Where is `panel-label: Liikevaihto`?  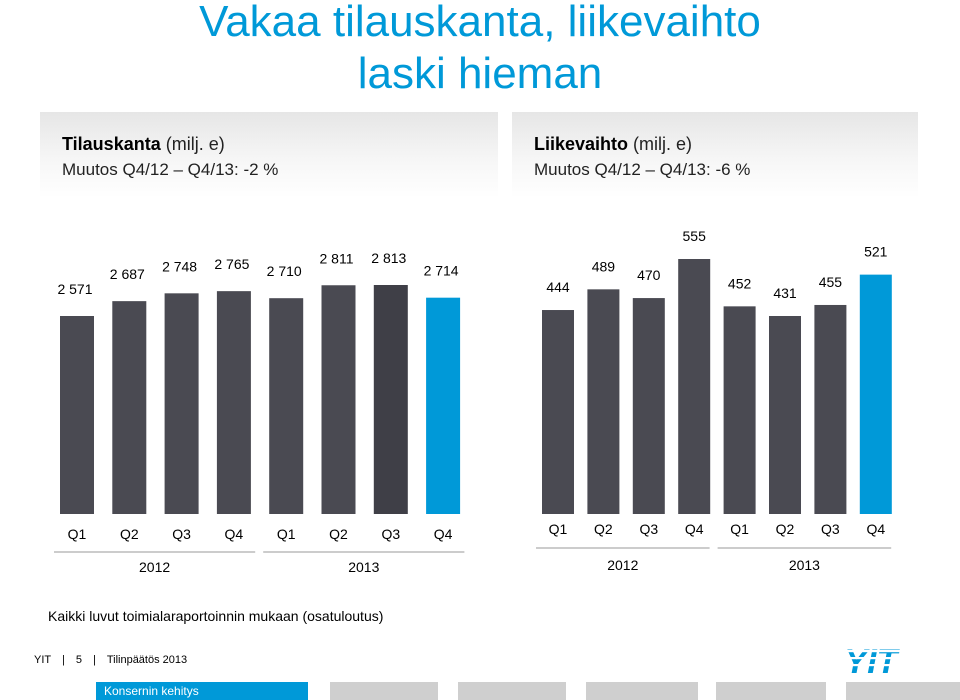 panel-label: Liikevaihto is located at coordinates (581, 144).